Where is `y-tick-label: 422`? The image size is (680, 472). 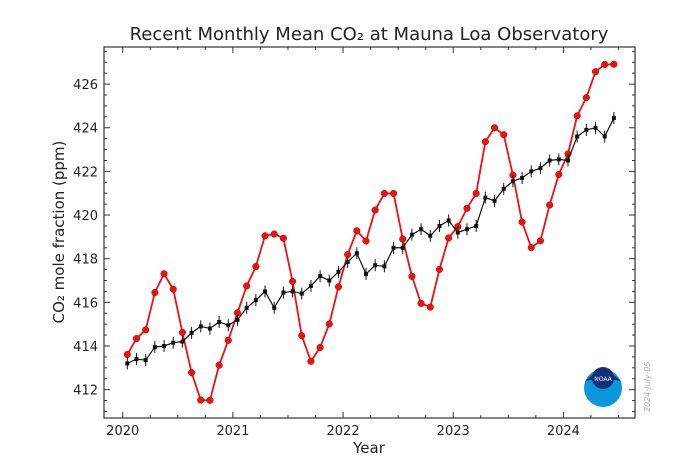
y-tick-label: 422 is located at coordinates (85, 172).